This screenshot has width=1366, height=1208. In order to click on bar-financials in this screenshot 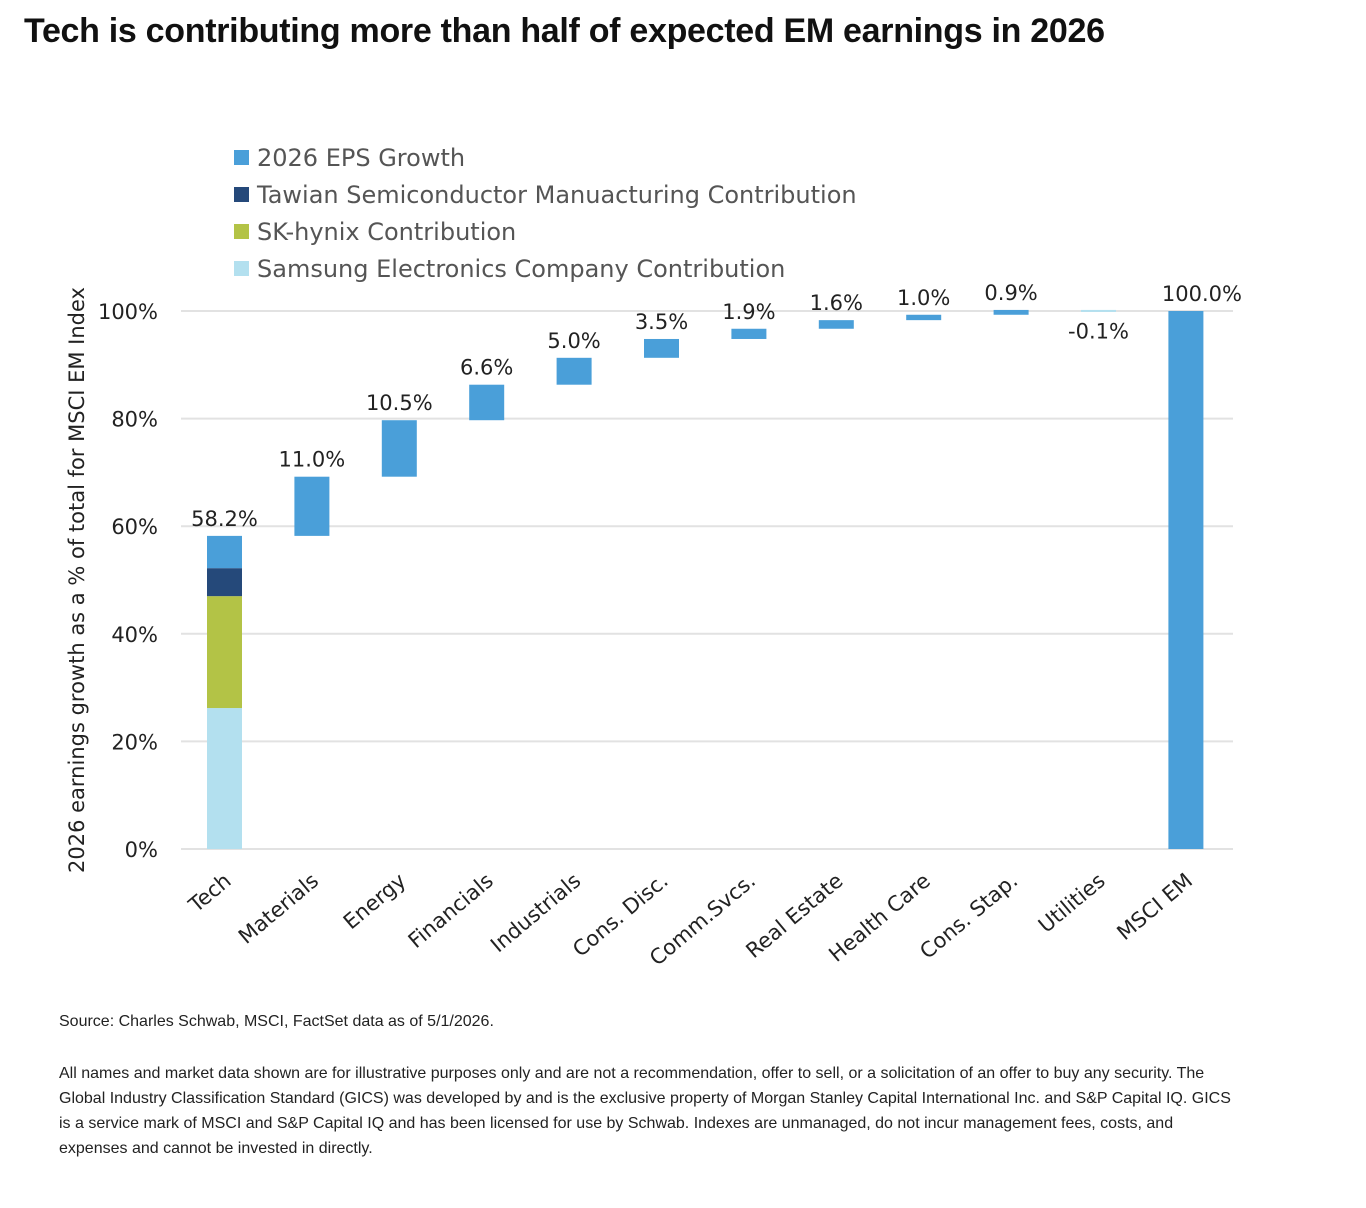, I will do `click(487, 402)`.